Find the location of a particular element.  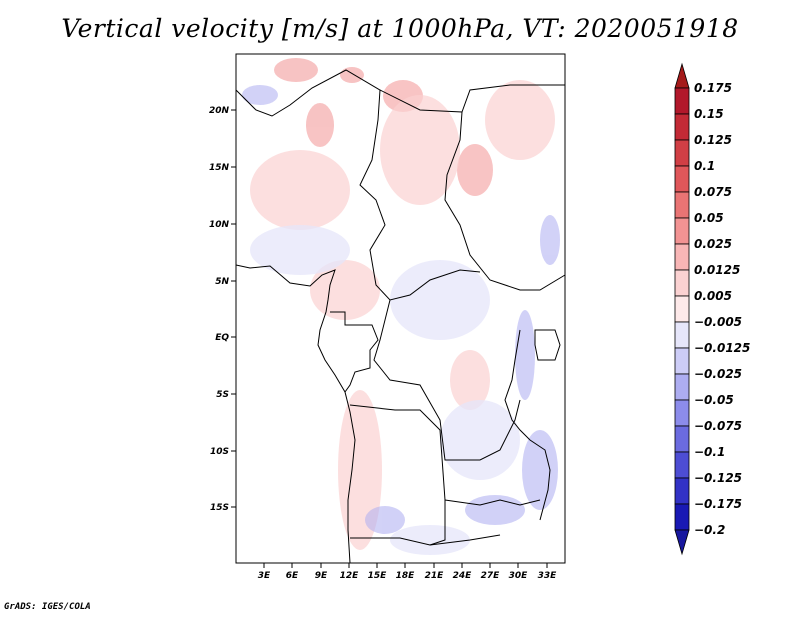

lon-label: 15E is located at coordinates (378, 576).